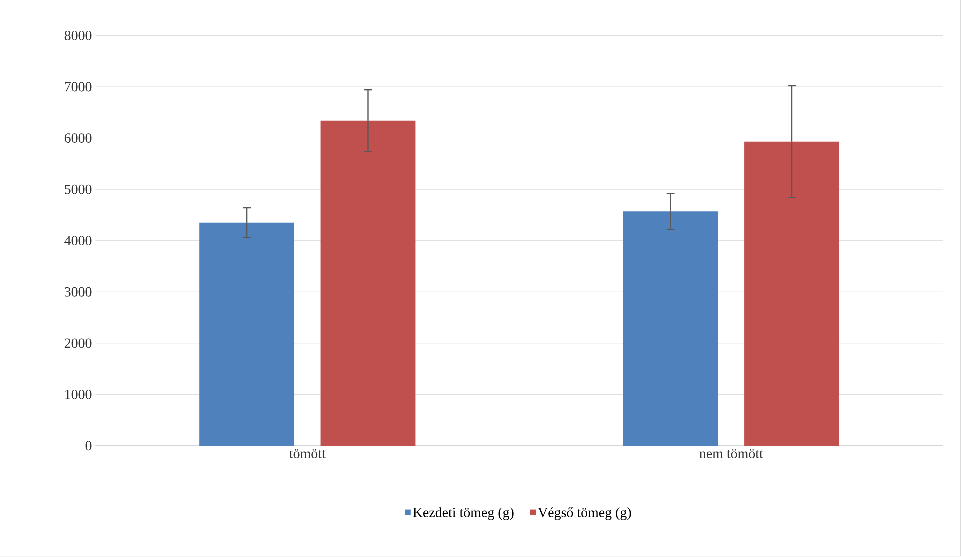  What do you see at coordinates (79, 395) in the screenshot?
I see `y-tick-label: 1000` at bounding box center [79, 395].